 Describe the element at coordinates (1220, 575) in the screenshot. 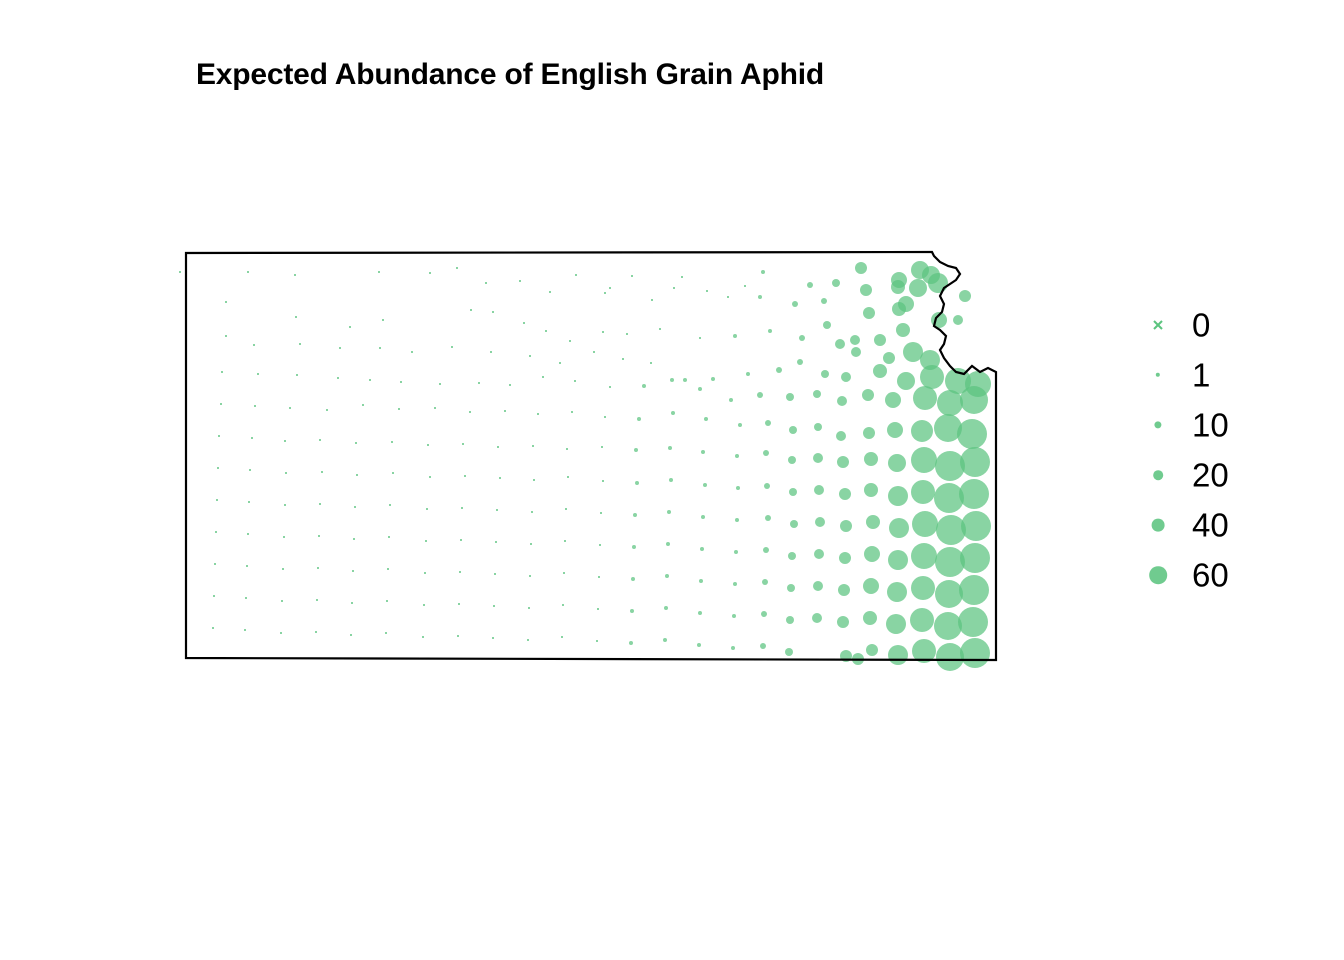

I see `legend-row: 60` at that location.